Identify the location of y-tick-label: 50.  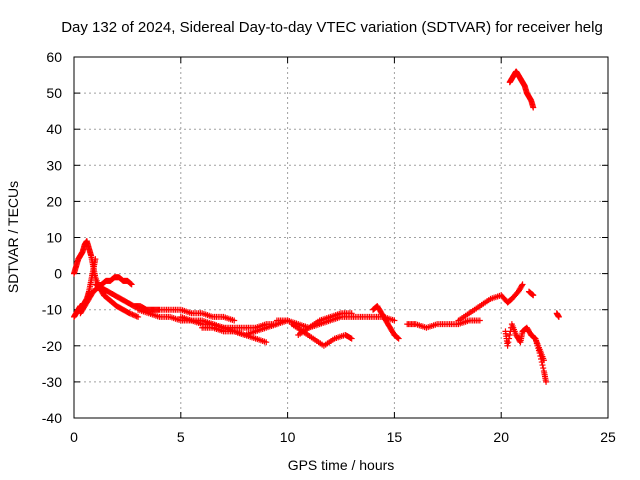
(54, 93).